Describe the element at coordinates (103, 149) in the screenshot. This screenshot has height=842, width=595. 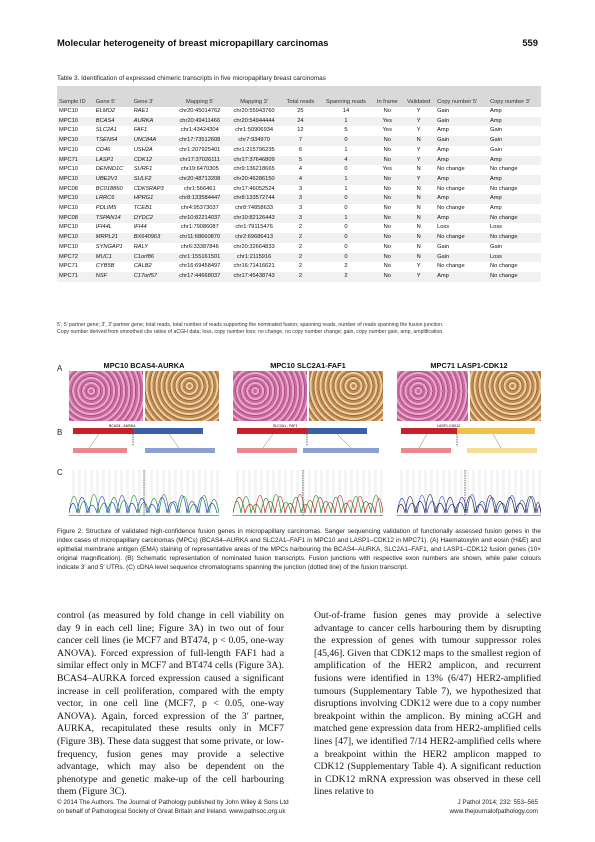
I see `table-cell: CD46` at that location.